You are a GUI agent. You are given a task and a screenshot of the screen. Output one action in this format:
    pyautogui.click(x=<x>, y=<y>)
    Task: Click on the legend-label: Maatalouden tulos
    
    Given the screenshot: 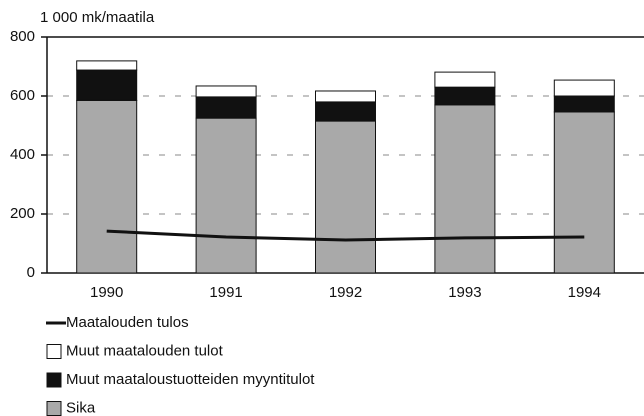 What is the action you would take?
    pyautogui.click(x=127, y=322)
    